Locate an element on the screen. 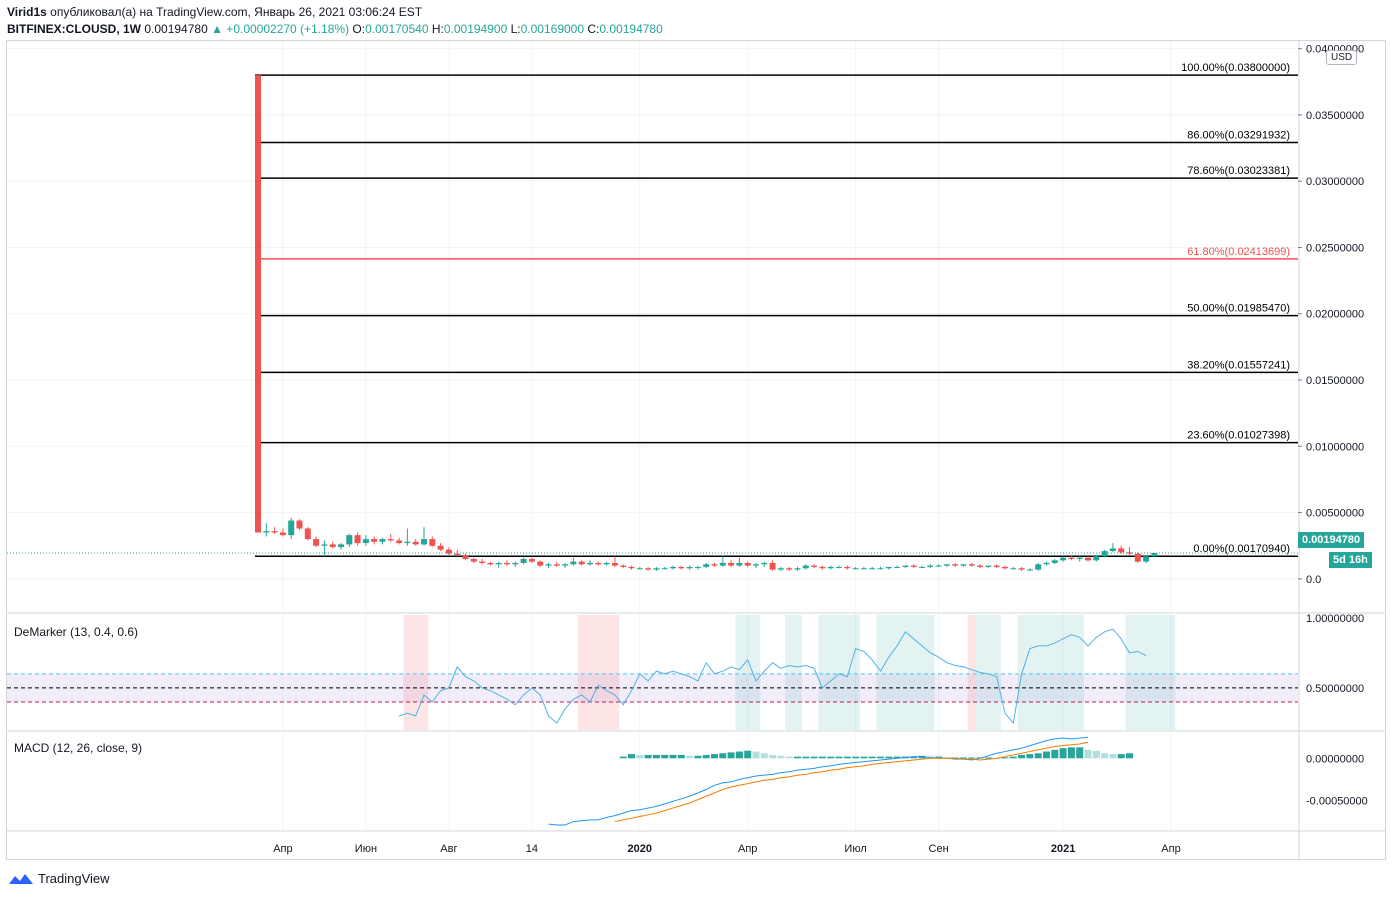  x-tick-label: 2020 is located at coordinates (640, 849).